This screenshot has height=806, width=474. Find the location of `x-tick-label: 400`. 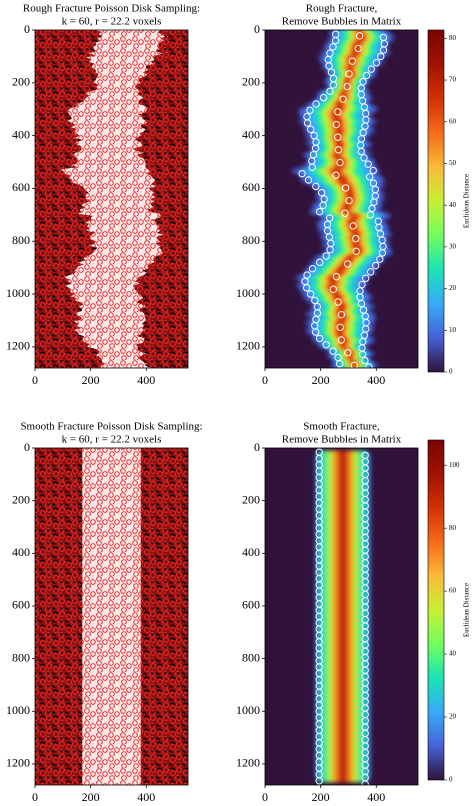

x-tick-label: 400 is located at coordinates (146, 380).